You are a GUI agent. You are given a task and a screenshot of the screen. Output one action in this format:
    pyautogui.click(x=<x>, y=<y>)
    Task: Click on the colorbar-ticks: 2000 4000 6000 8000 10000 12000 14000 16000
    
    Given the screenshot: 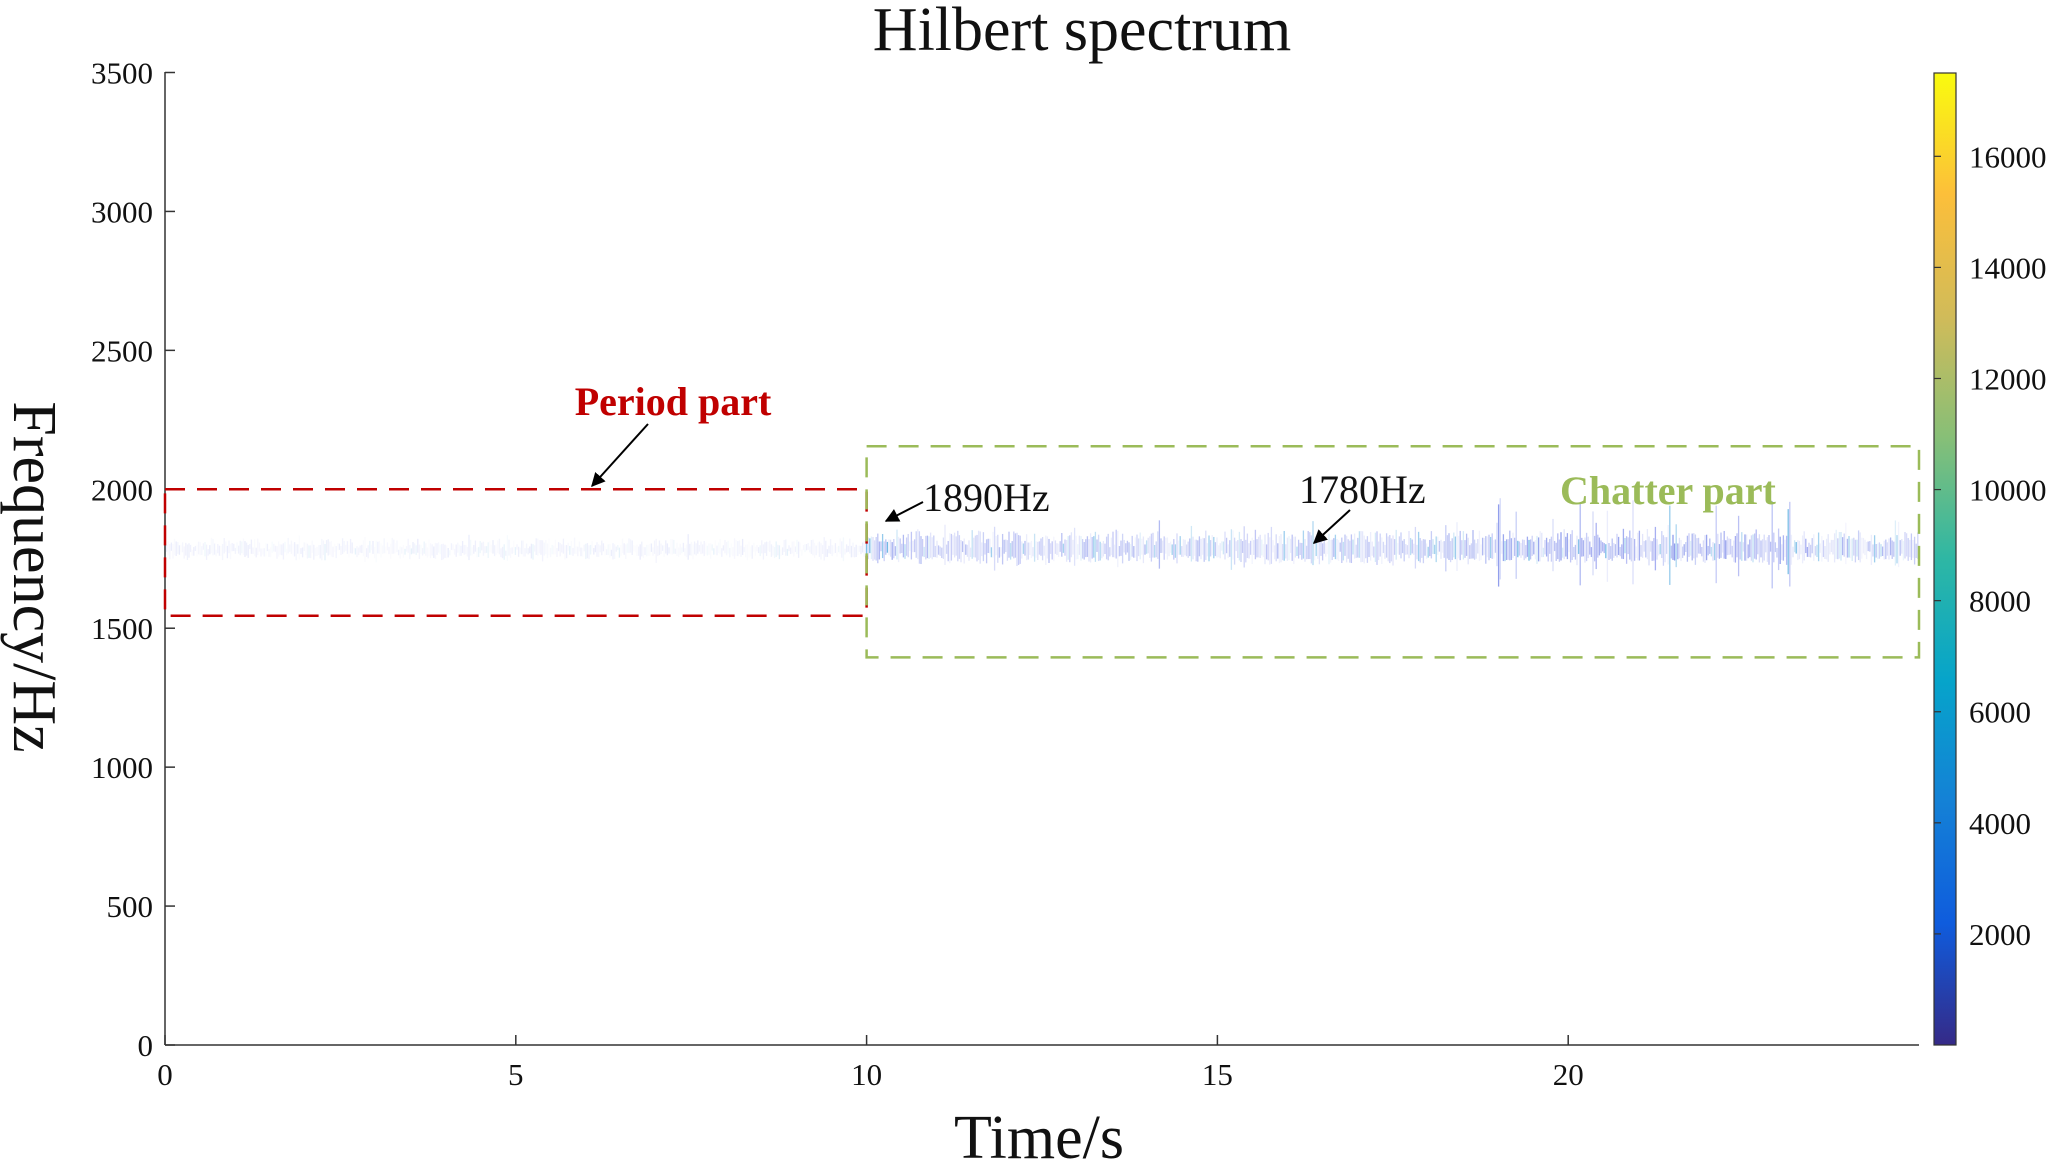 What is the action you would take?
    pyautogui.click(x=1990, y=545)
    